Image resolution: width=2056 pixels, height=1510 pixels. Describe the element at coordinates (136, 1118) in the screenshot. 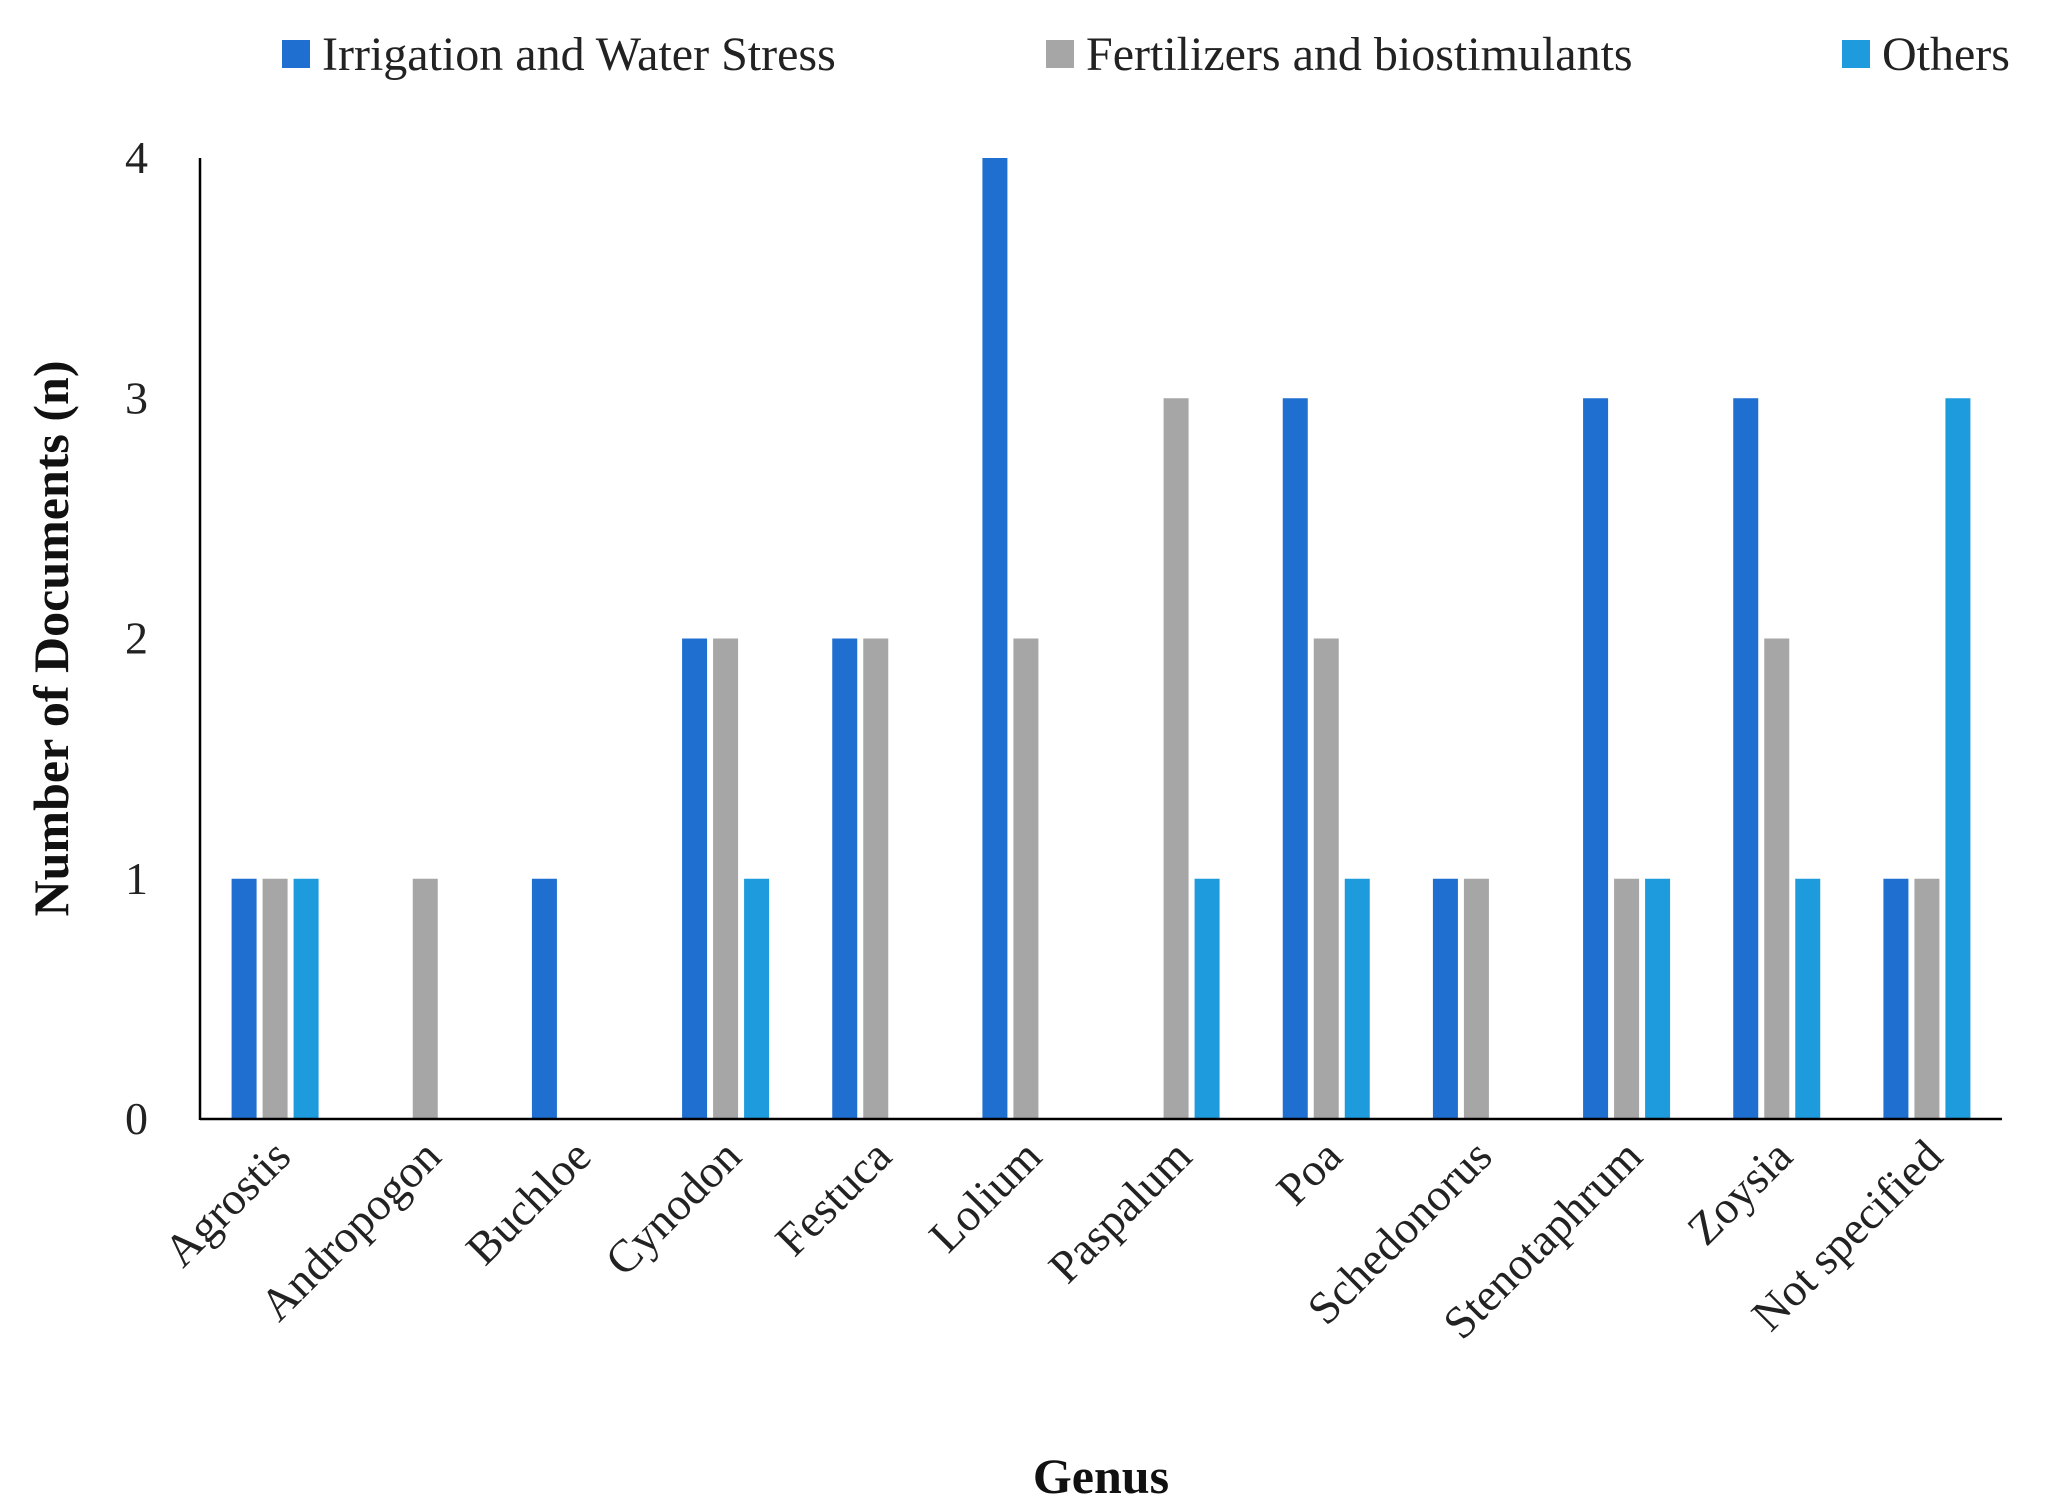

I see `y-tick-label: 0` at that location.